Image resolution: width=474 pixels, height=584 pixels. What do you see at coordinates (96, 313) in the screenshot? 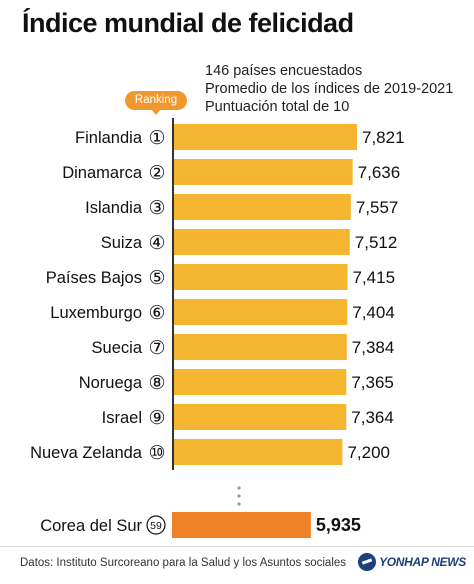
I see `category-label: Luxemburgo` at bounding box center [96, 313].